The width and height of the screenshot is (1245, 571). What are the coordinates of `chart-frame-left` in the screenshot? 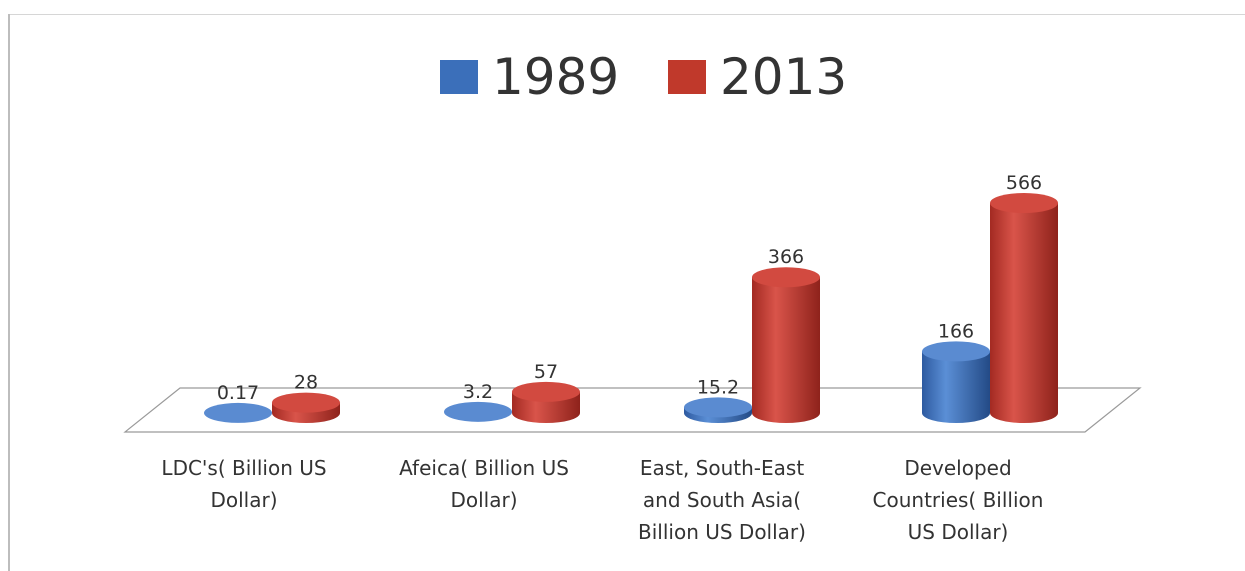 It's located at (9, 292).